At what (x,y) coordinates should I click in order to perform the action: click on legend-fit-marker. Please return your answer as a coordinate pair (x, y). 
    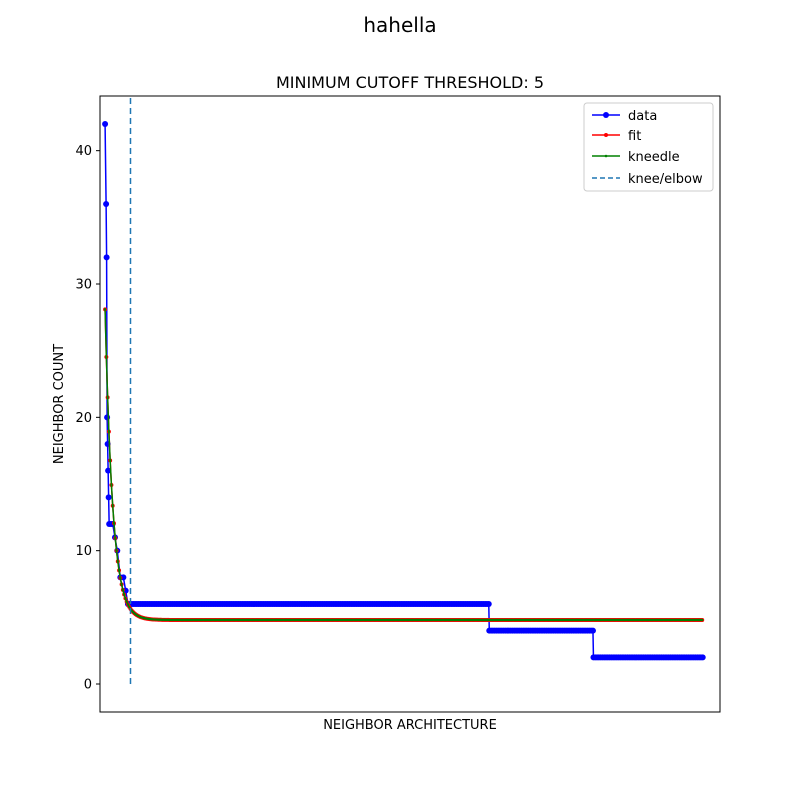
    Looking at the image, I should click on (606, 135).